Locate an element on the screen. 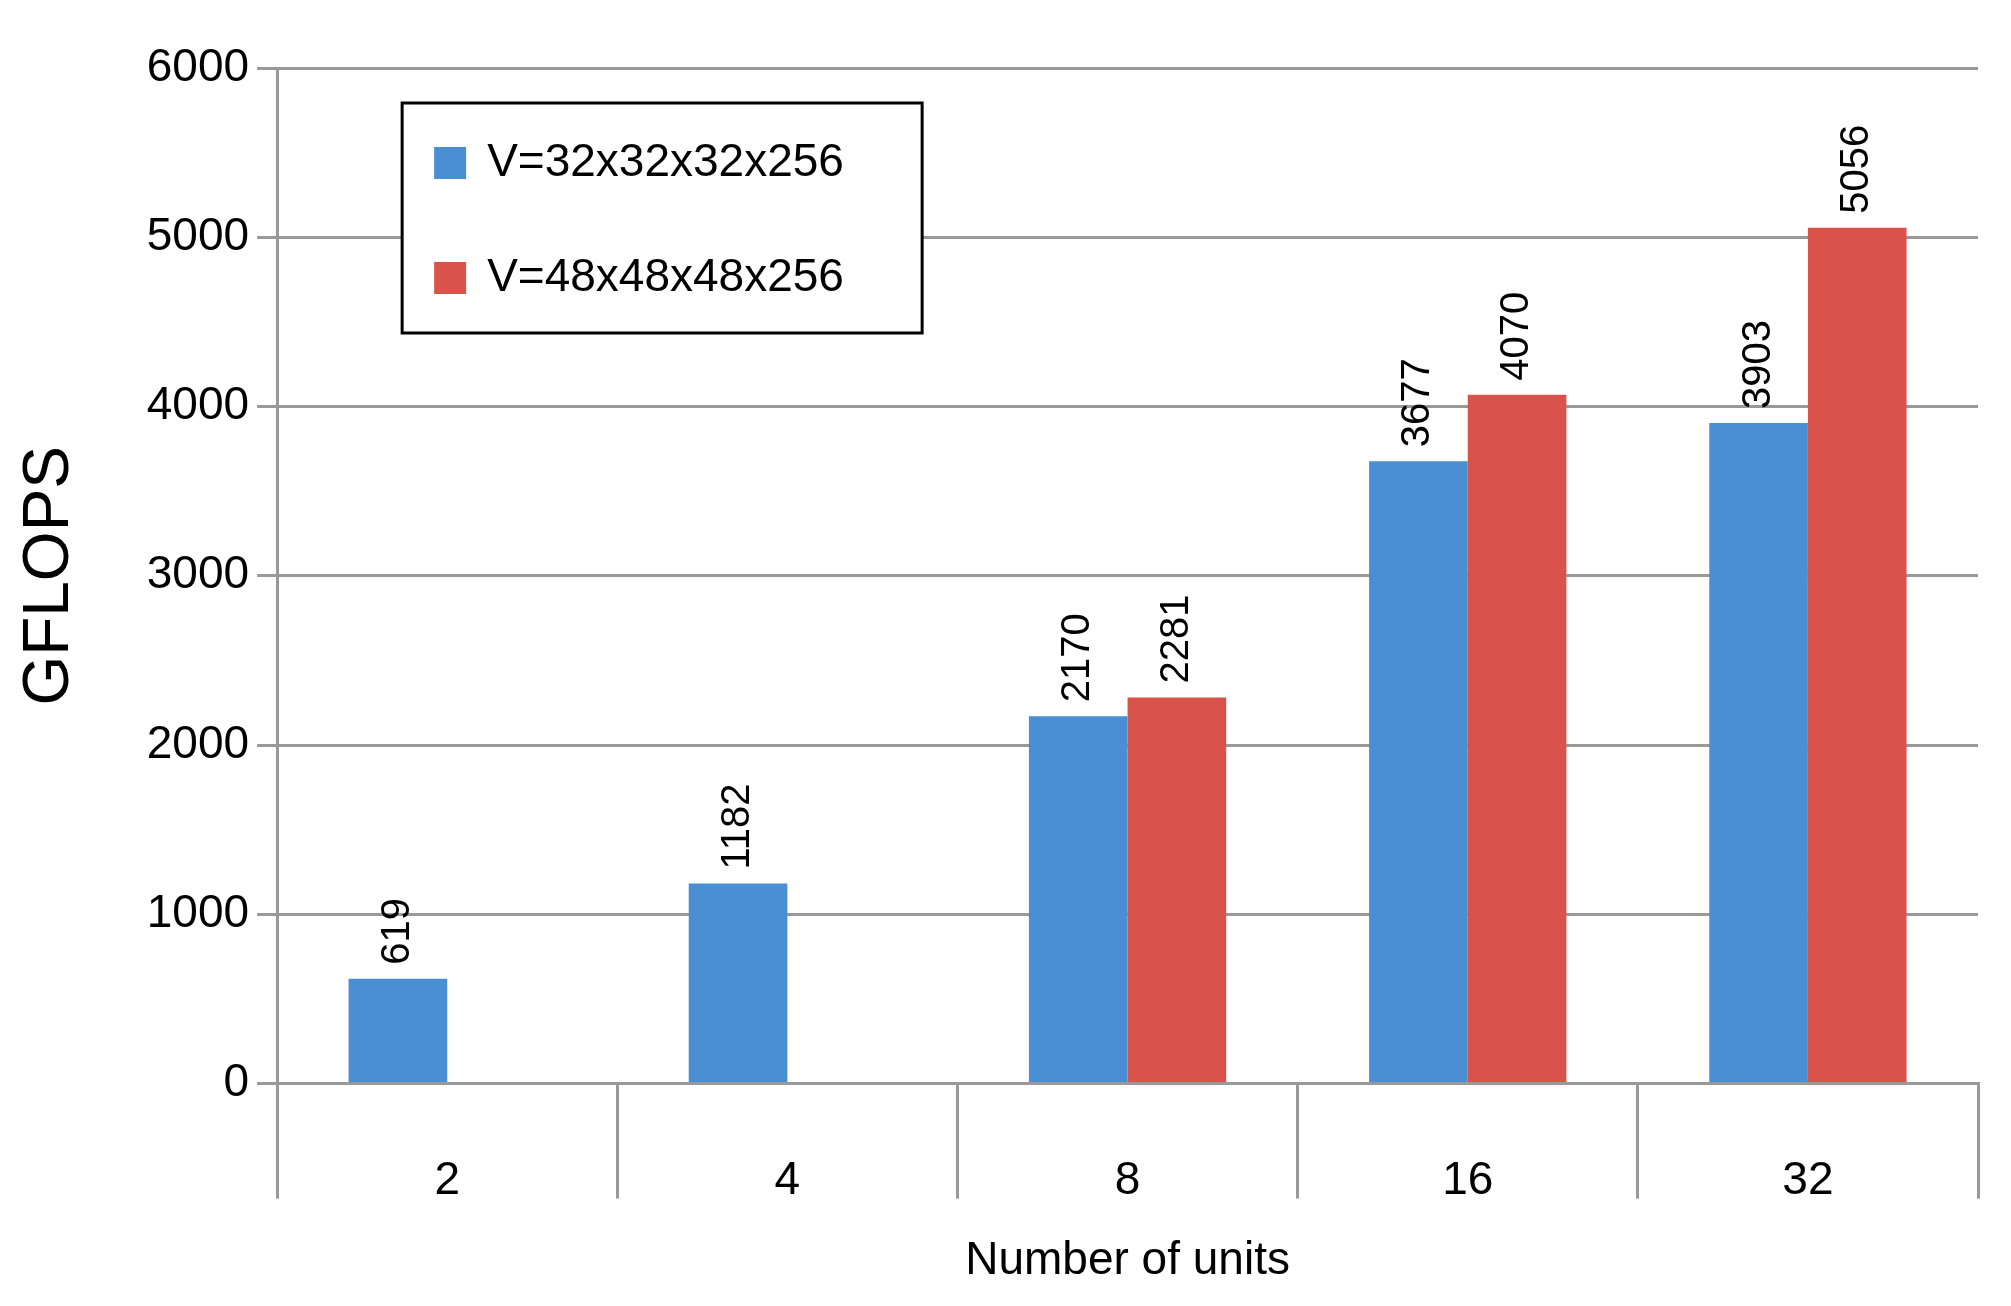 This screenshot has width=2011, height=1306. y-tick-label: 3000 is located at coordinates (198, 572).